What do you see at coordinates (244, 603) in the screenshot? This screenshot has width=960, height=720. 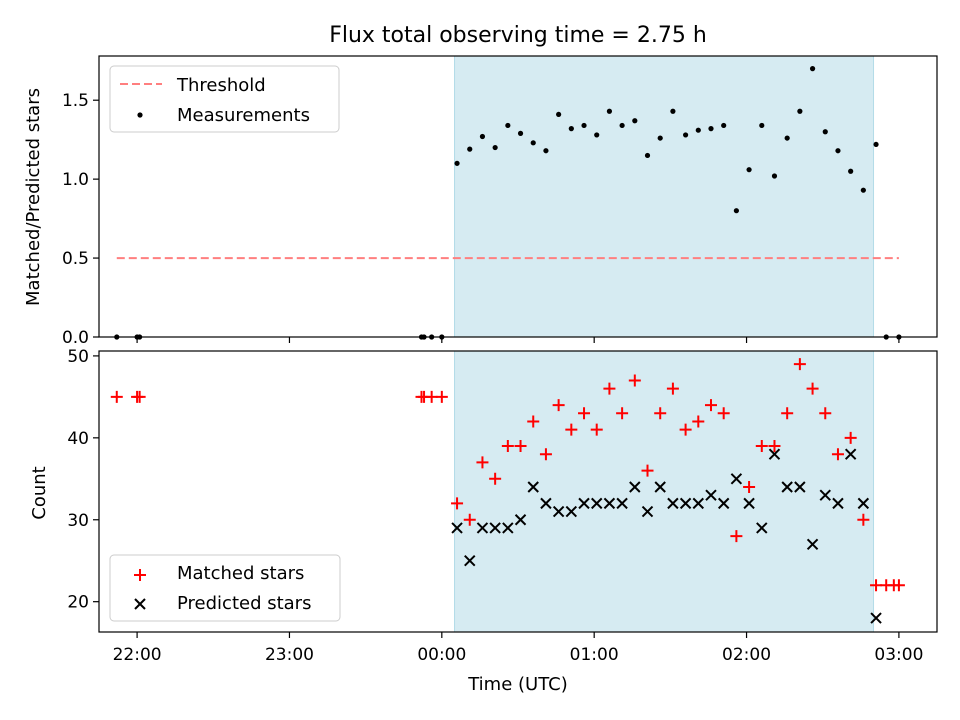 I see `legend-predicted-label: Predicted stars` at bounding box center [244, 603].